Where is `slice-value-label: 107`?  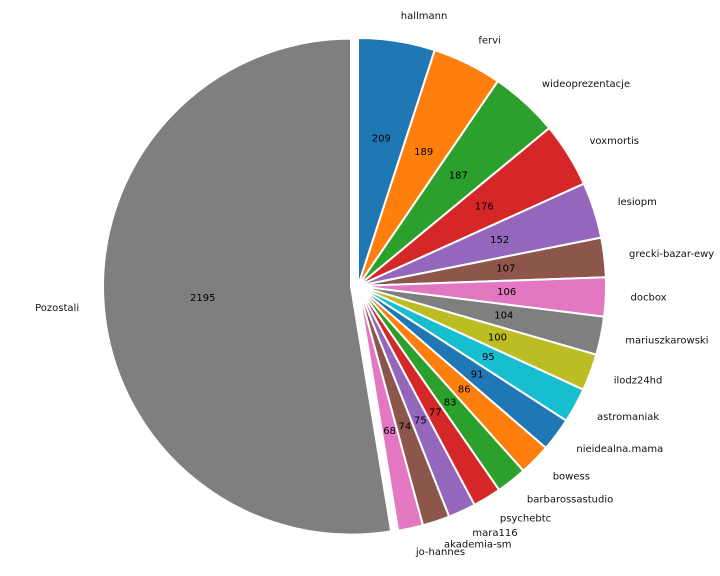 slice-value-label: 107 is located at coordinates (505, 268).